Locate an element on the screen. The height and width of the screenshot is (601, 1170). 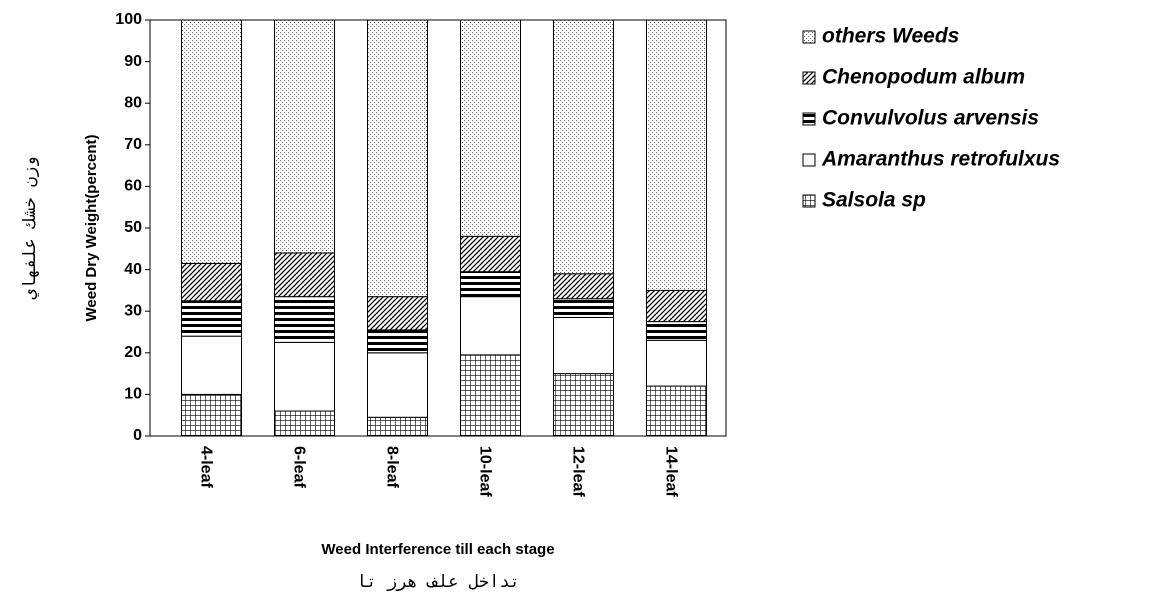
y-tick-label: 10 is located at coordinates (133, 394).